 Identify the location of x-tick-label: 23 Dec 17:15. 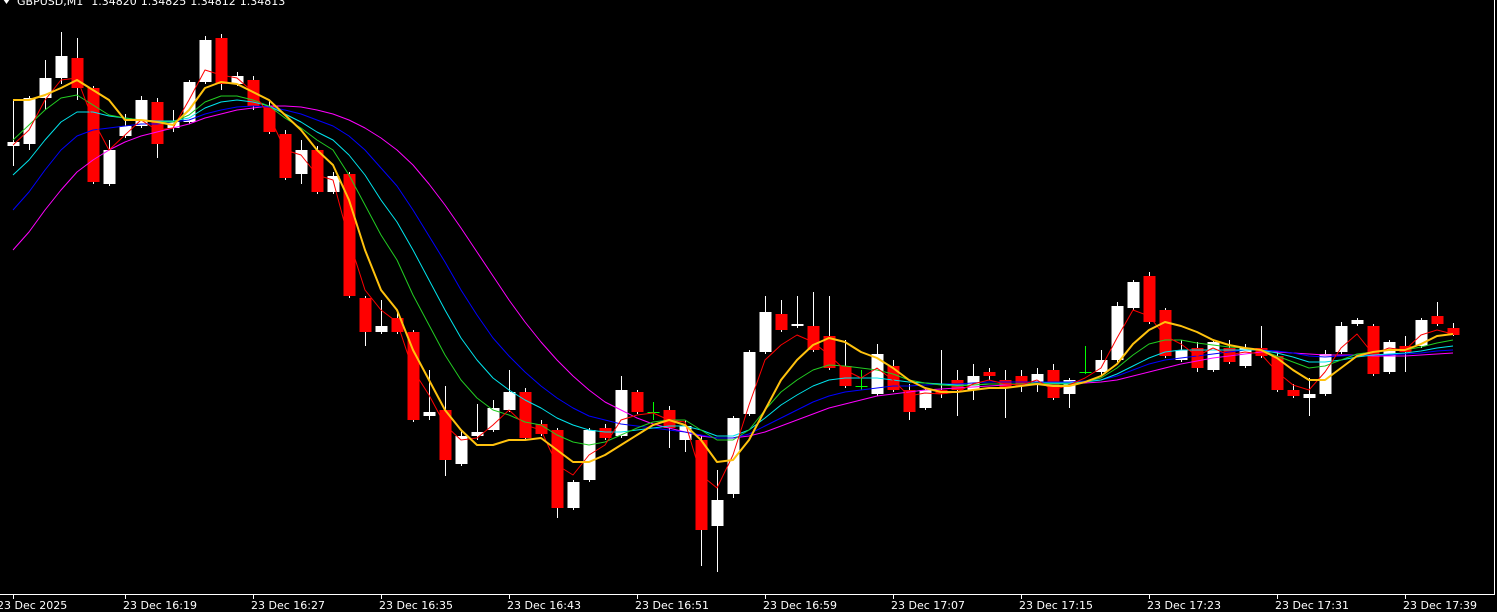
(1056, 605).